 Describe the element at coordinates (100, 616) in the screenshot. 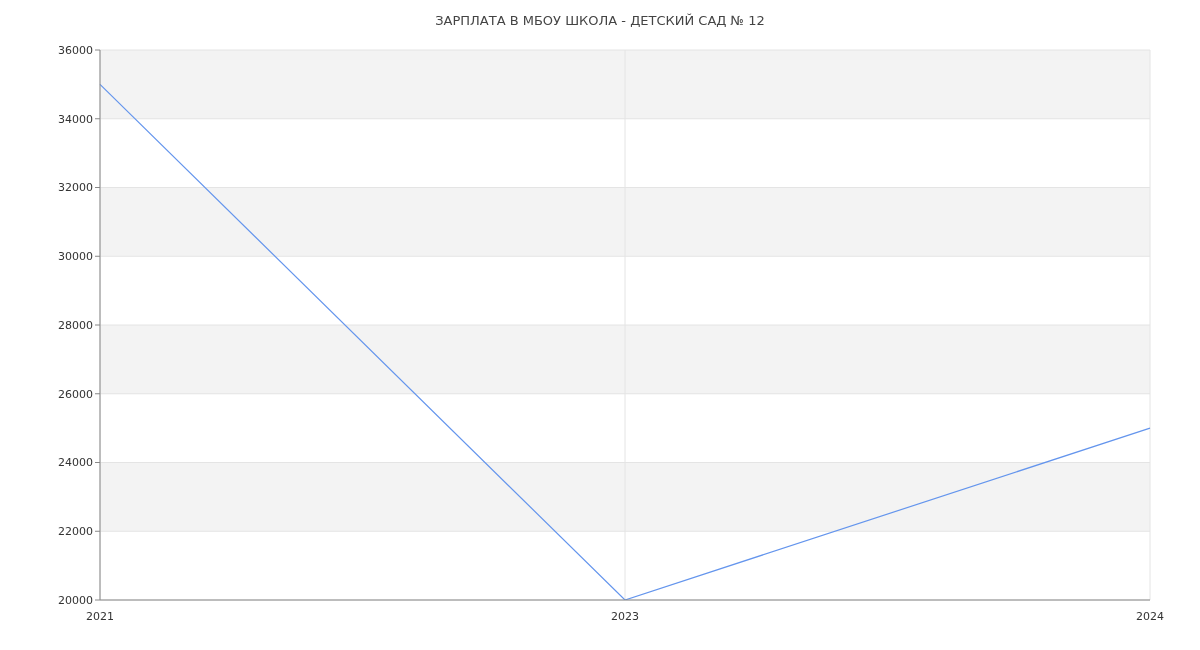

I see `x-tick-label: 2021` at that location.